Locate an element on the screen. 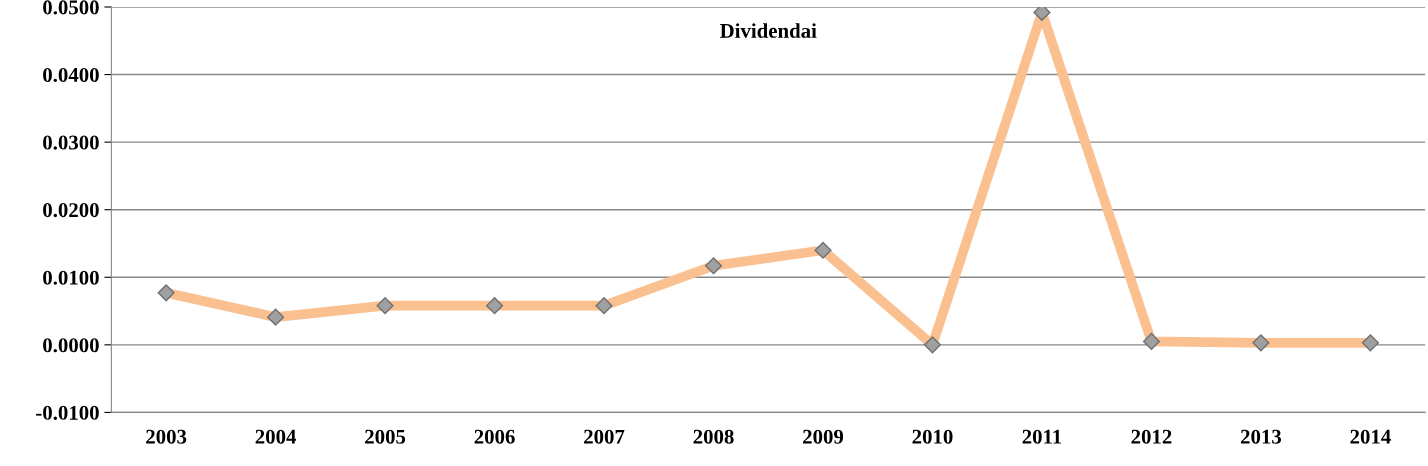 The image size is (1428, 466). x-tick-label: 2003 is located at coordinates (166, 436).